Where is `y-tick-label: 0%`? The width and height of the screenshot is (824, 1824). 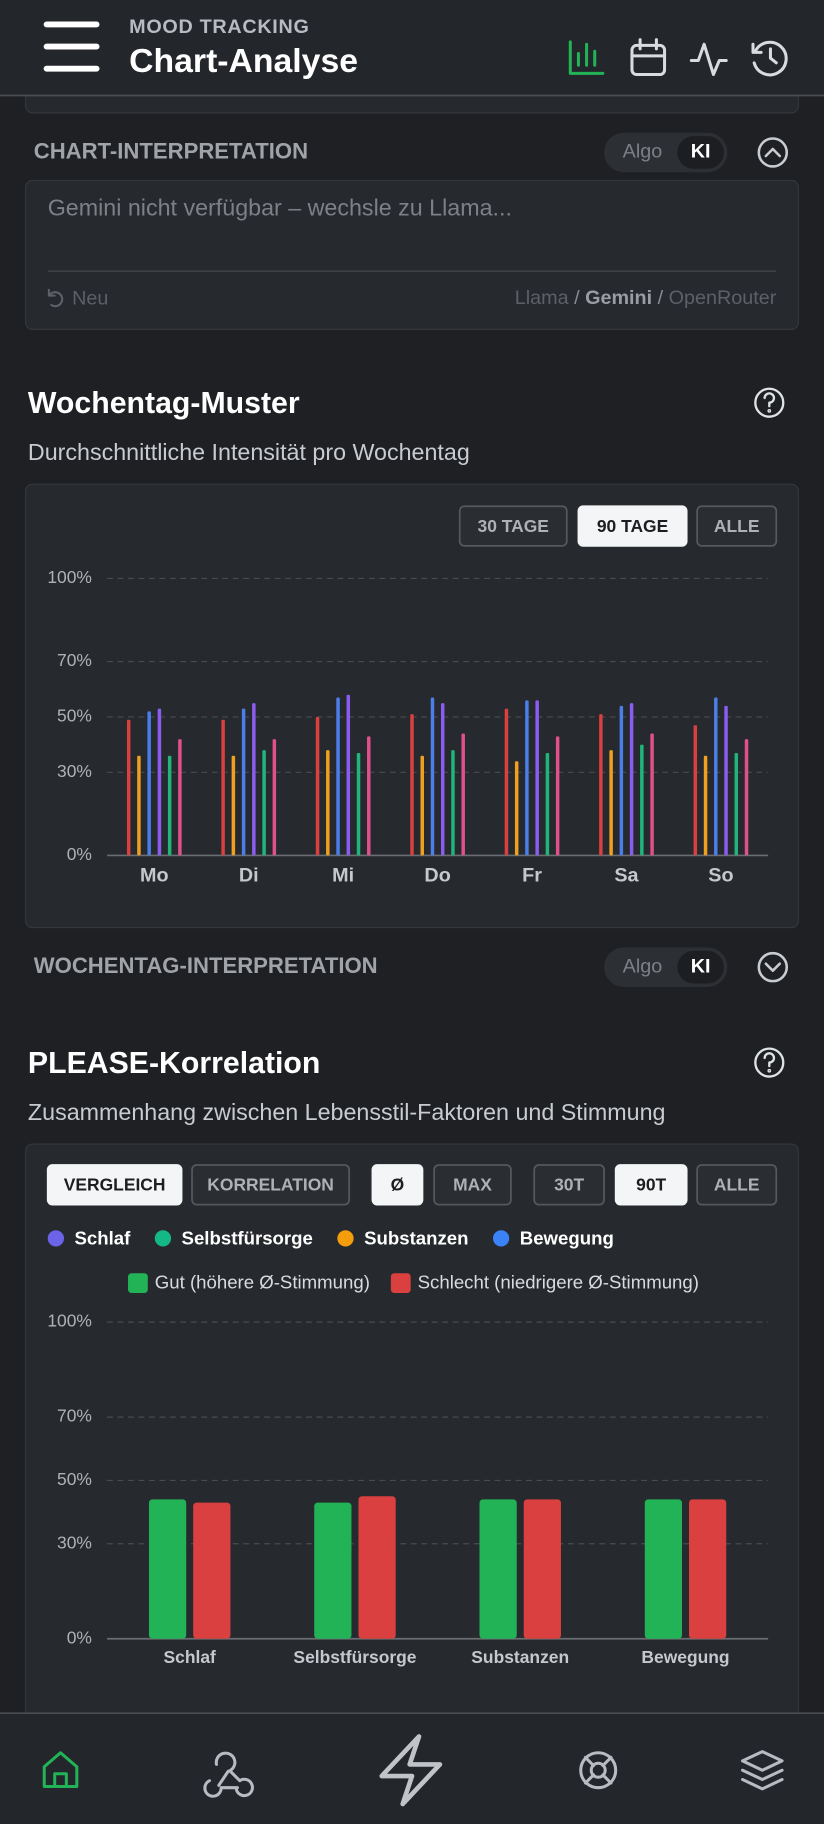 y-tick-label: 0% is located at coordinates (79, 854).